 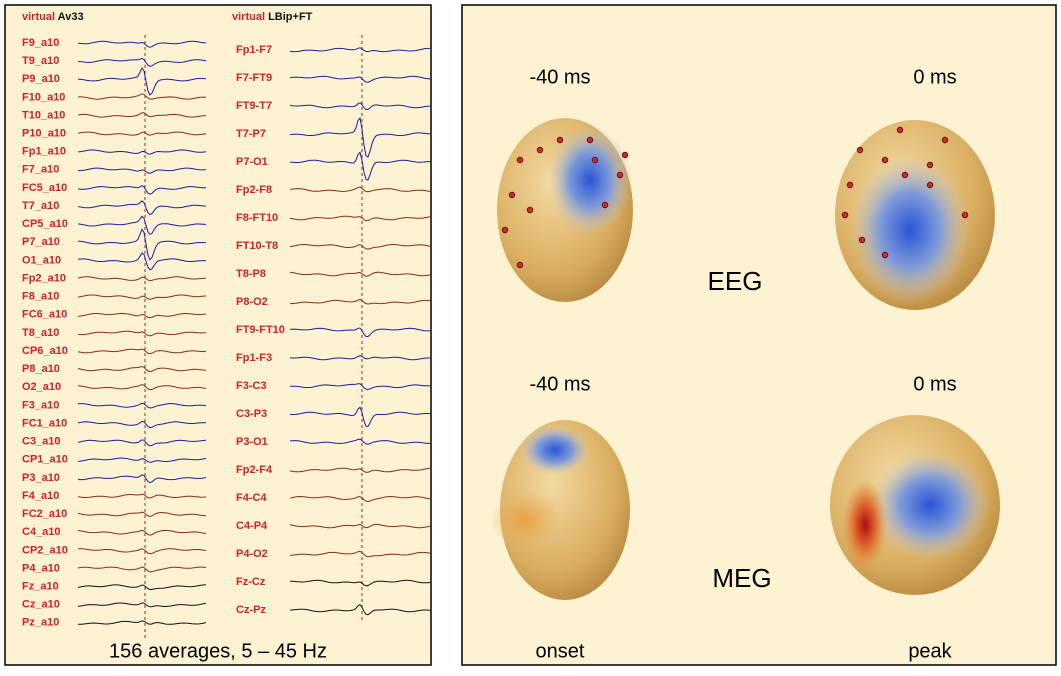 I want to click on channel-label: T10_a10, so click(x=43, y=115).